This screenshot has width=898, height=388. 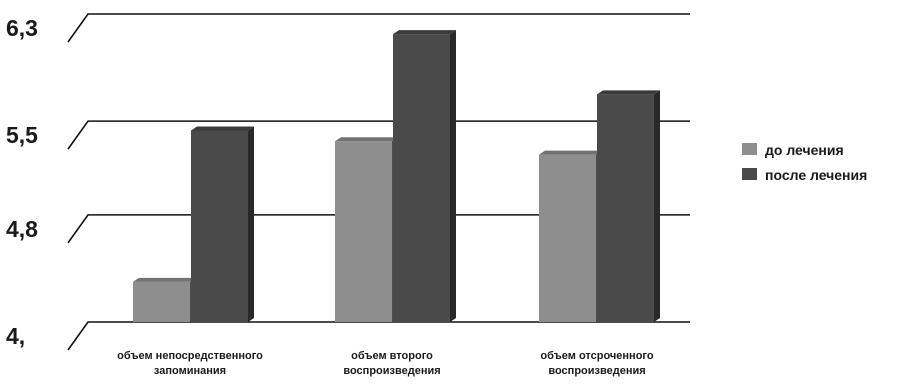 What do you see at coordinates (22, 182) in the screenshot?
I see `y-axis-ticks: 4, 4,8 5,5 6,3` at bounding box center [22, 182].